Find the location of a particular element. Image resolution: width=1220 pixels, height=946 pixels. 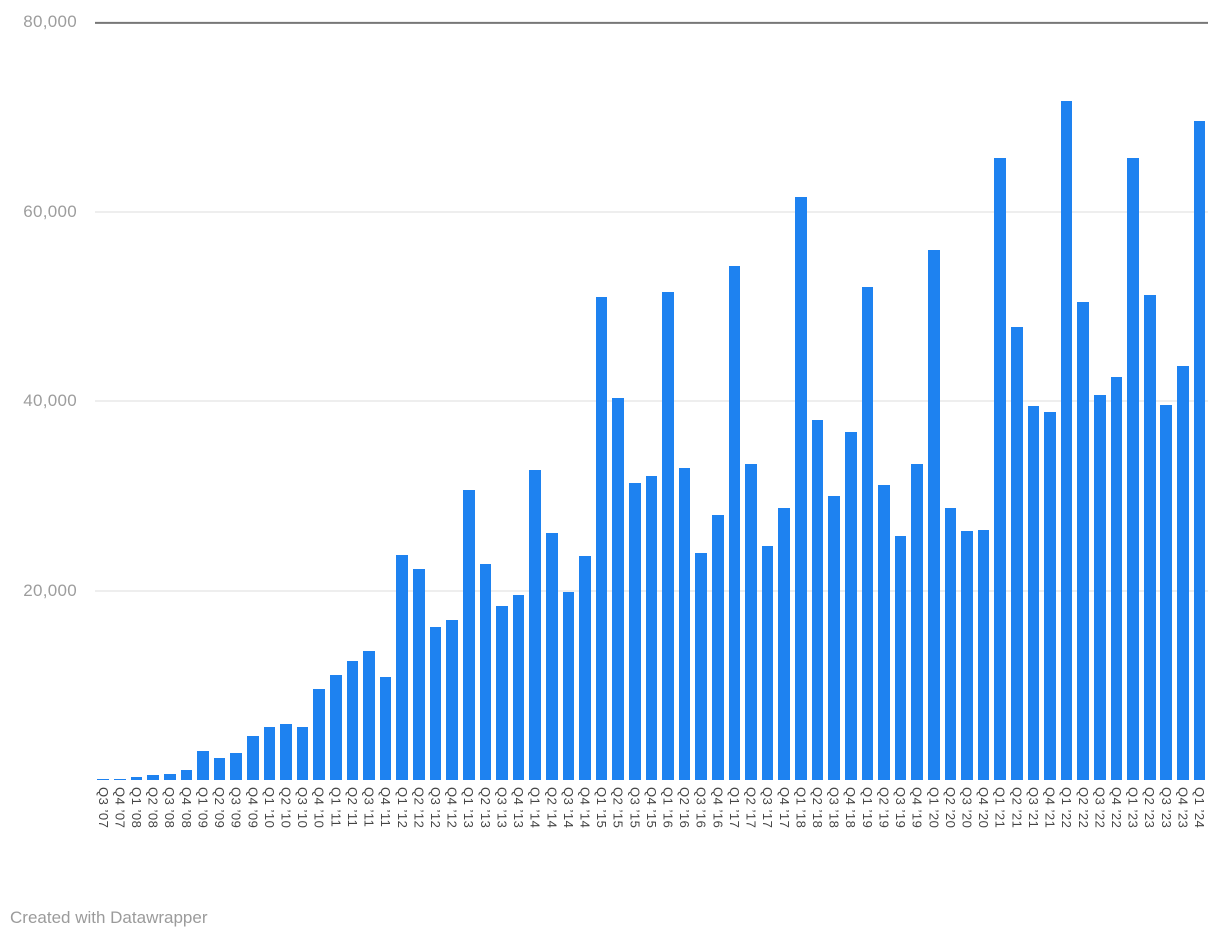

x-tick-label: Q2 ’11 is located at coordinates (352, 807).